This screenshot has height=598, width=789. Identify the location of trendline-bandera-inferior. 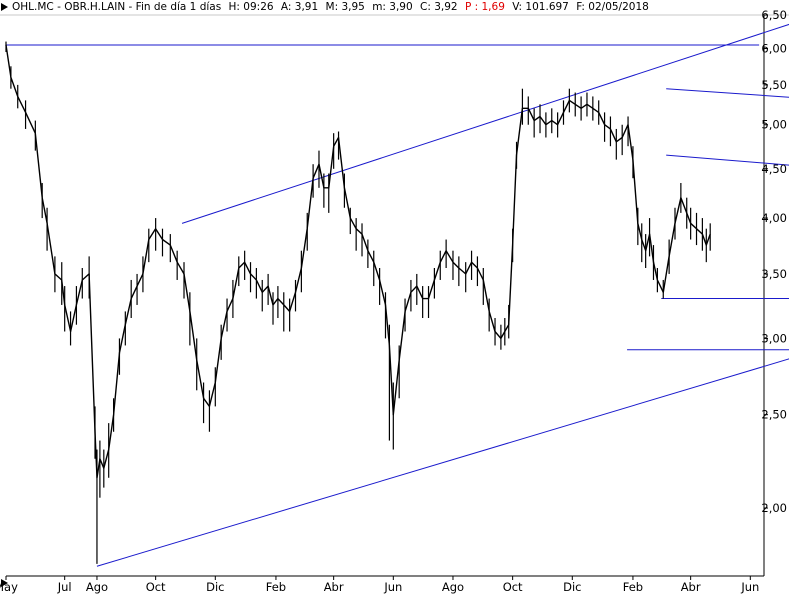
(727, 160).